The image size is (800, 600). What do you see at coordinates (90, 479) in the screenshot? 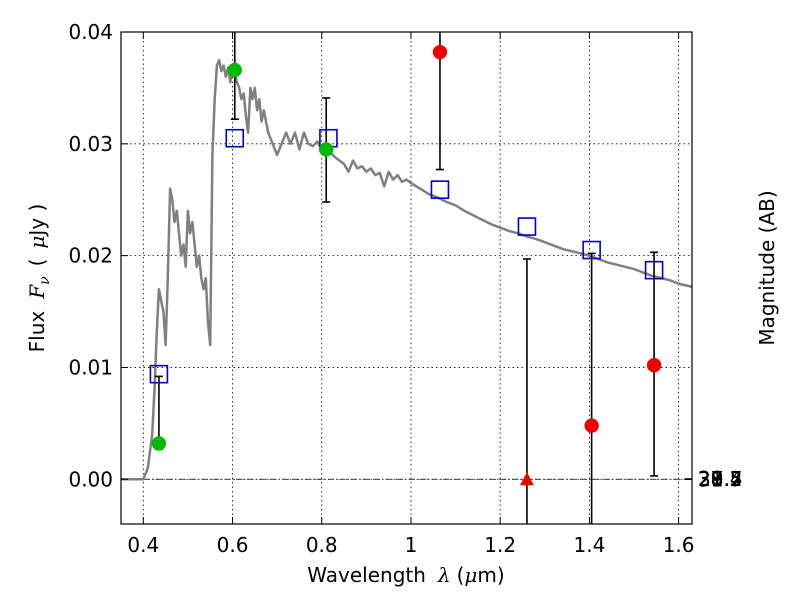
I see `y-tick-label: 0.00` at bounding box center [90, 479].